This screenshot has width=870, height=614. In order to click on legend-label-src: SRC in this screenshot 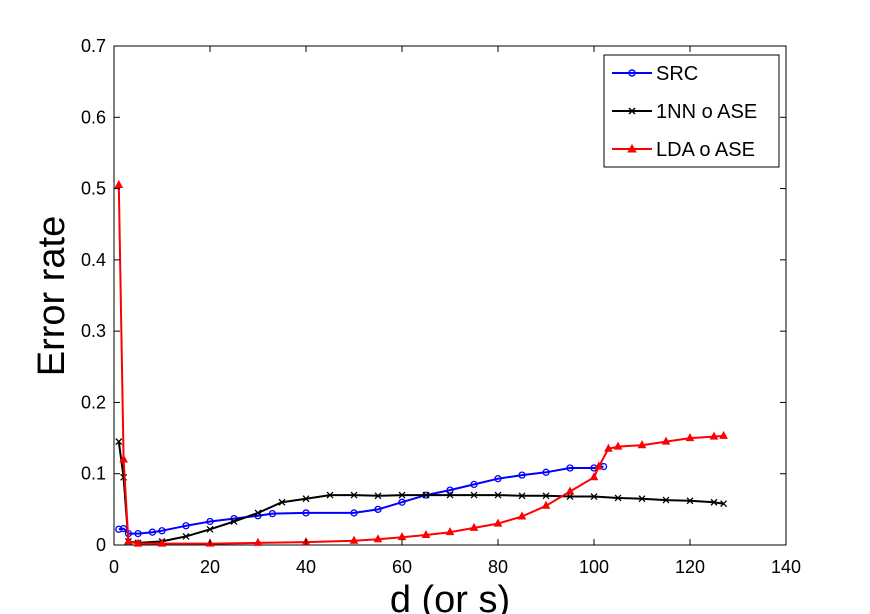, I will do `click(677, 74)`.